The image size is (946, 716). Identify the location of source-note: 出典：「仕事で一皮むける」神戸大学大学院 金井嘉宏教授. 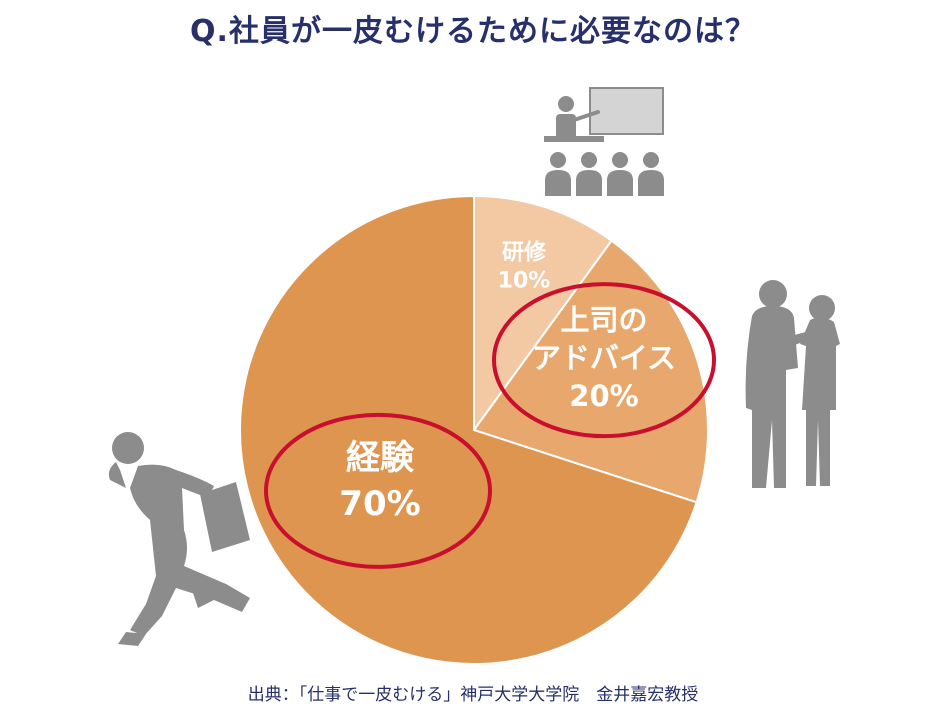
(473, 695).